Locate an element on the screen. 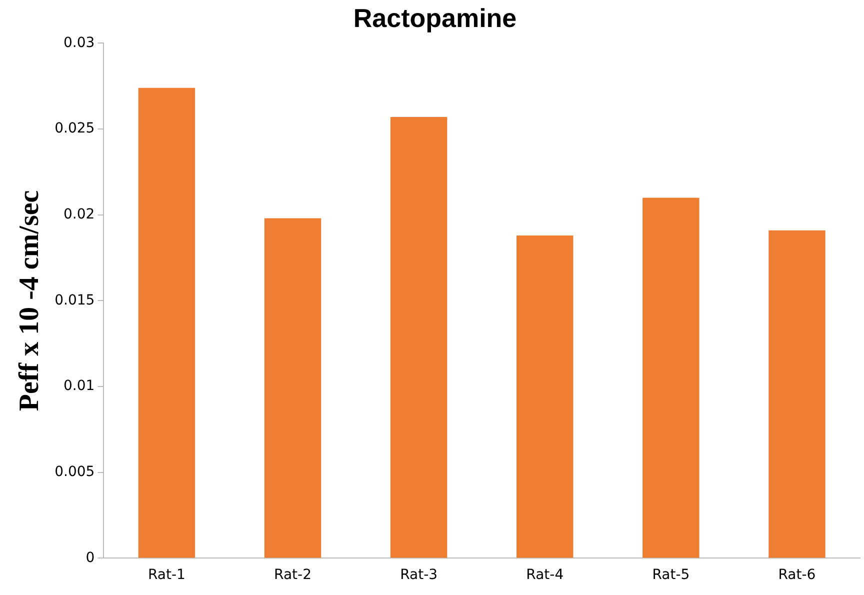 Image resolution: width=864 pixels, height=595 pixels. x-tick-label: Rat-4 is located at coordinates (545, 575).